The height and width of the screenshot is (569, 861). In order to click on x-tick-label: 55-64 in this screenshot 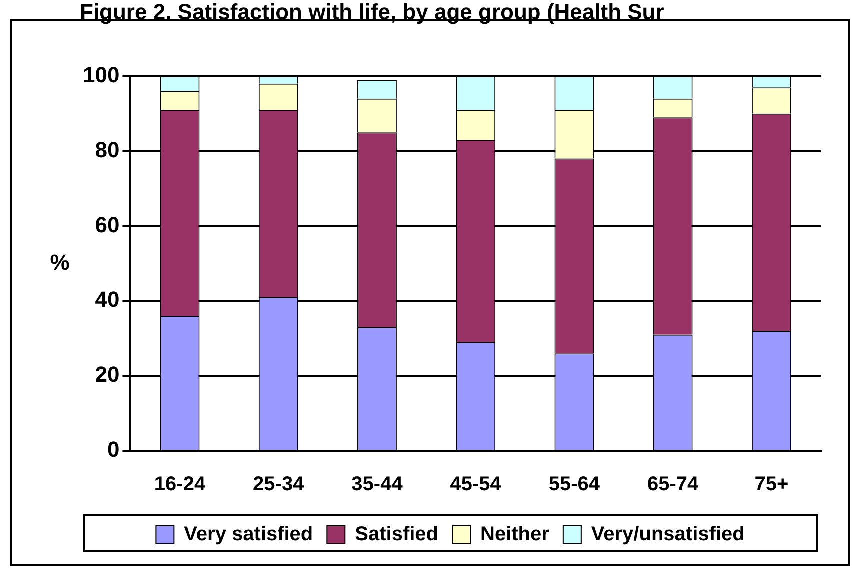, I will do `click(574, 485)`.